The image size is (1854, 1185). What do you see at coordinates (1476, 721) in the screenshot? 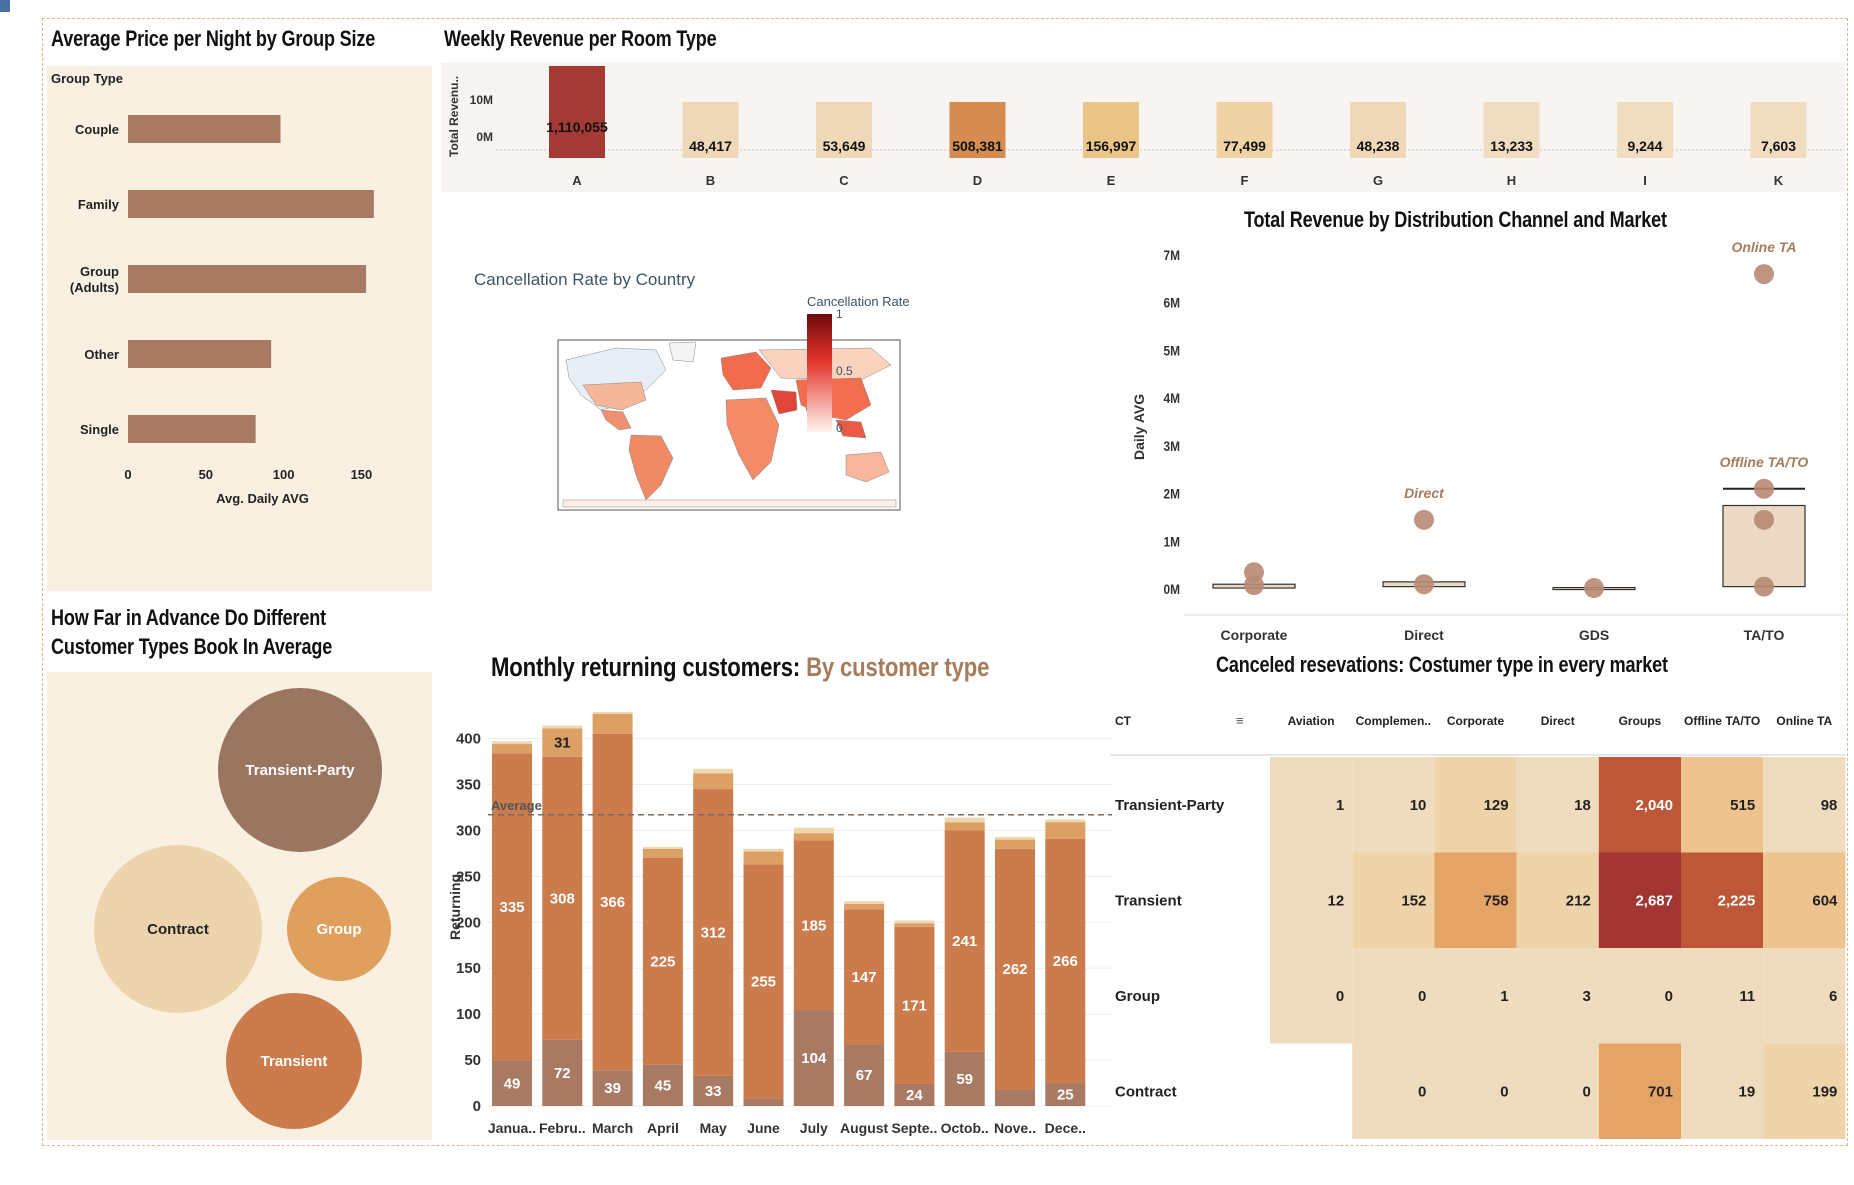
I see `column-header: Corporate` at bounding box center [1476, 721].